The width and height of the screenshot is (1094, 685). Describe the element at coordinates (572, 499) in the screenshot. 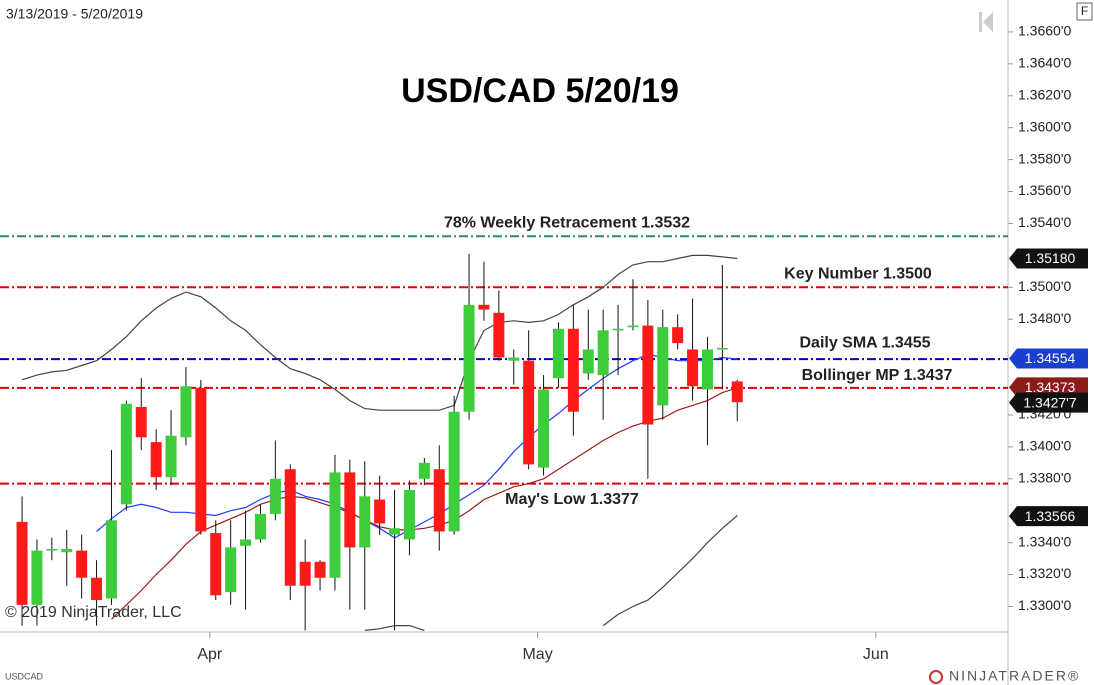

I see `level-label: May's Low 1.3377` at that location.